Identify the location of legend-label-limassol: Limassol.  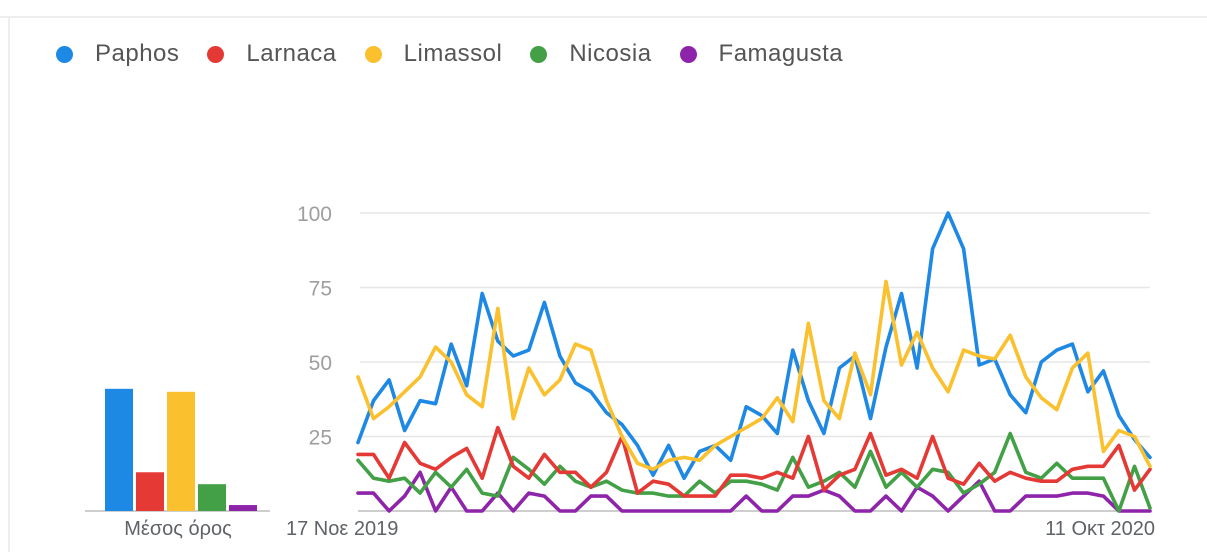
(453, 53).